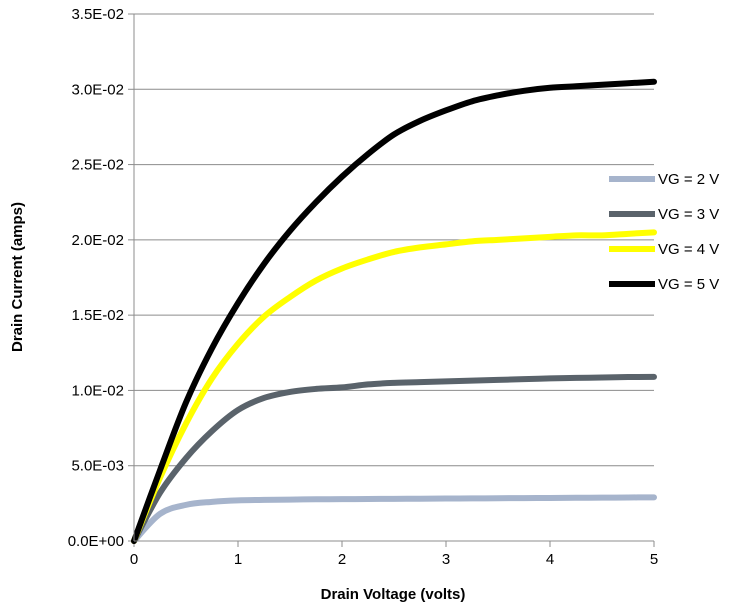 The height and width of the screenshot is (613, 755). Describe the element at coordinates (97, 165) in the screenshot. I see `y-tick-label: 2.5E-02` at that location.